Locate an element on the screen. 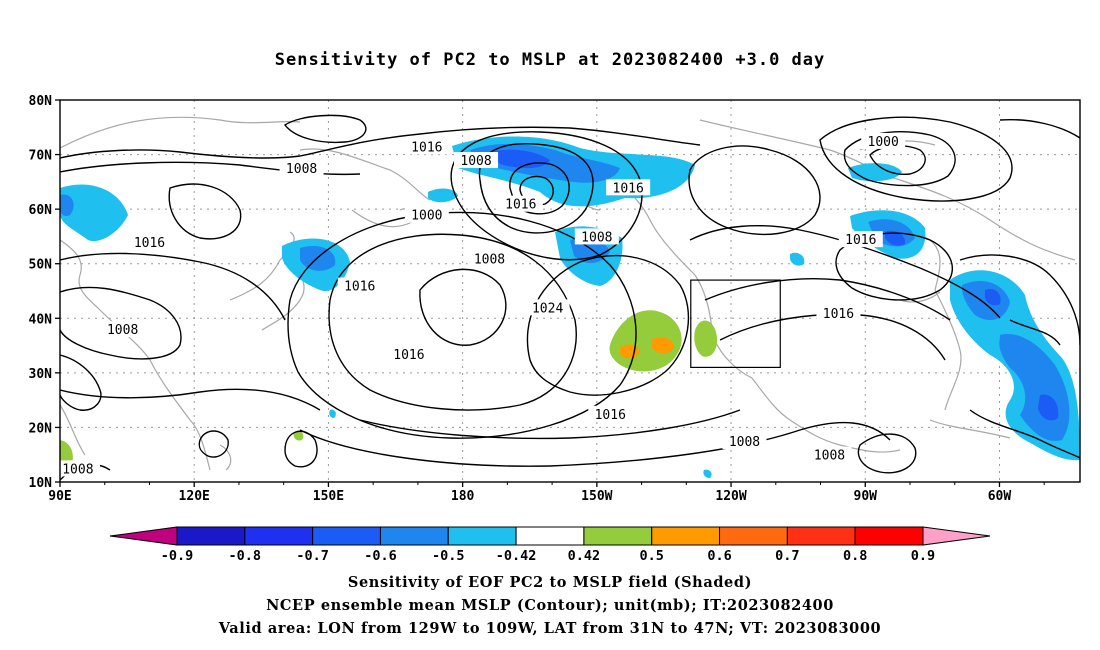  lat-tick-label: 60N is located at coordinates (41, 210).